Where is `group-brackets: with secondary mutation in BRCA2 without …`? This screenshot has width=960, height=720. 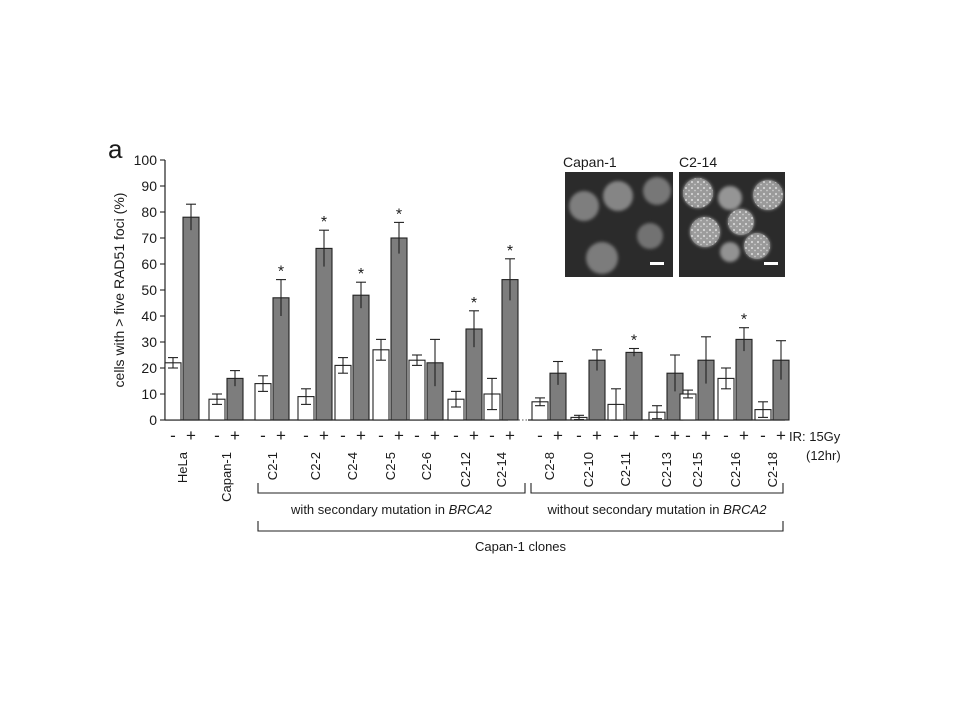
group-brackets: with secondary mutation in BRCA2 without … is located at coordinates (520, 518).